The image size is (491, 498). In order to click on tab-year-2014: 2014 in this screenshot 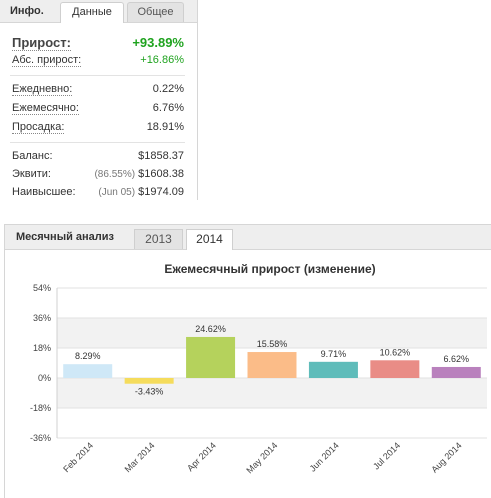, I will do `click(209, 239)`.